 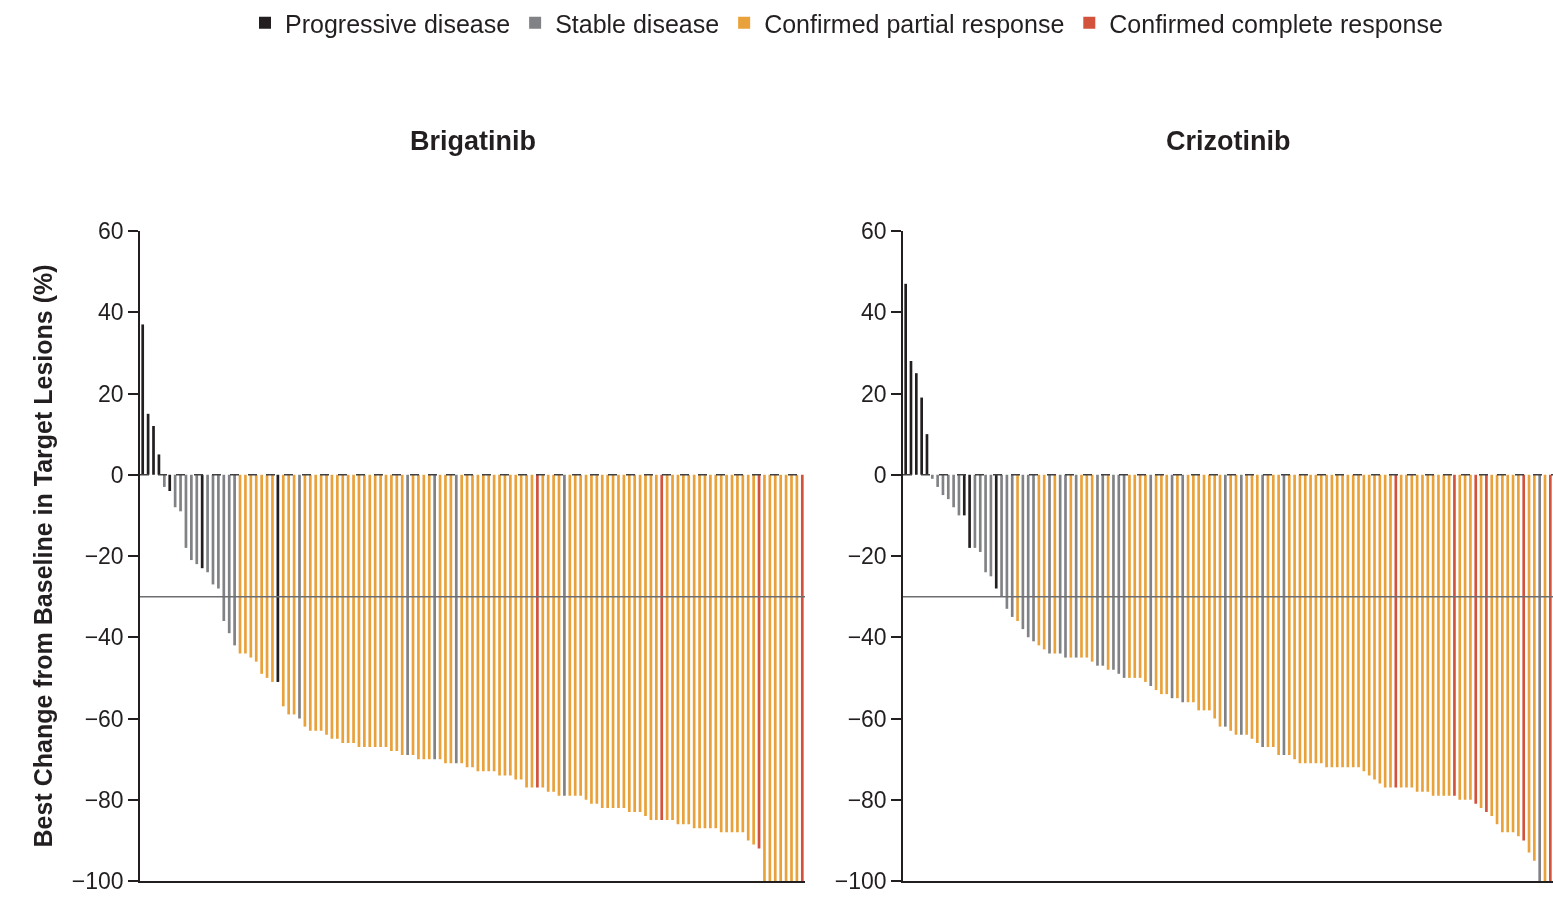 I want to click on y-tick-label: 0, so click(x=117, y=474).